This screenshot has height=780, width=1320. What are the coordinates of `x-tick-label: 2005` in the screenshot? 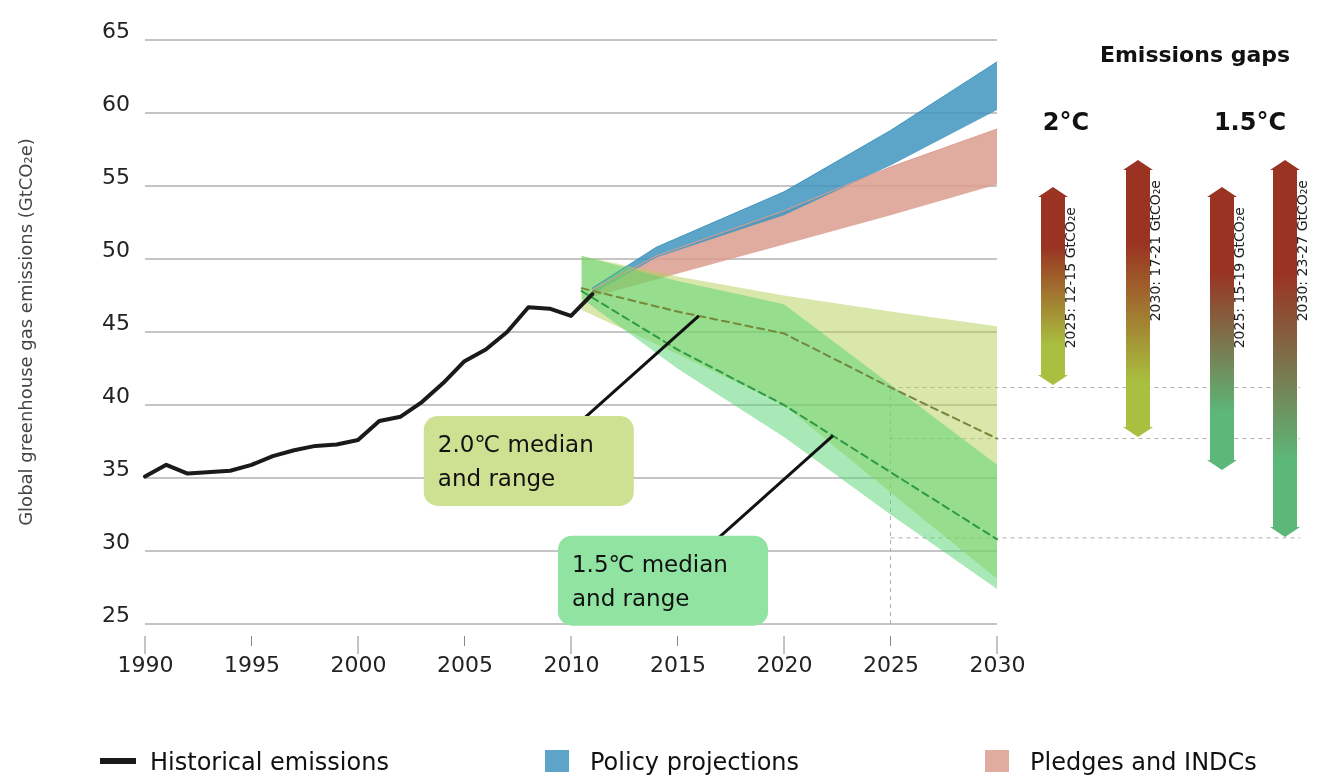 It's located at (465, 665).